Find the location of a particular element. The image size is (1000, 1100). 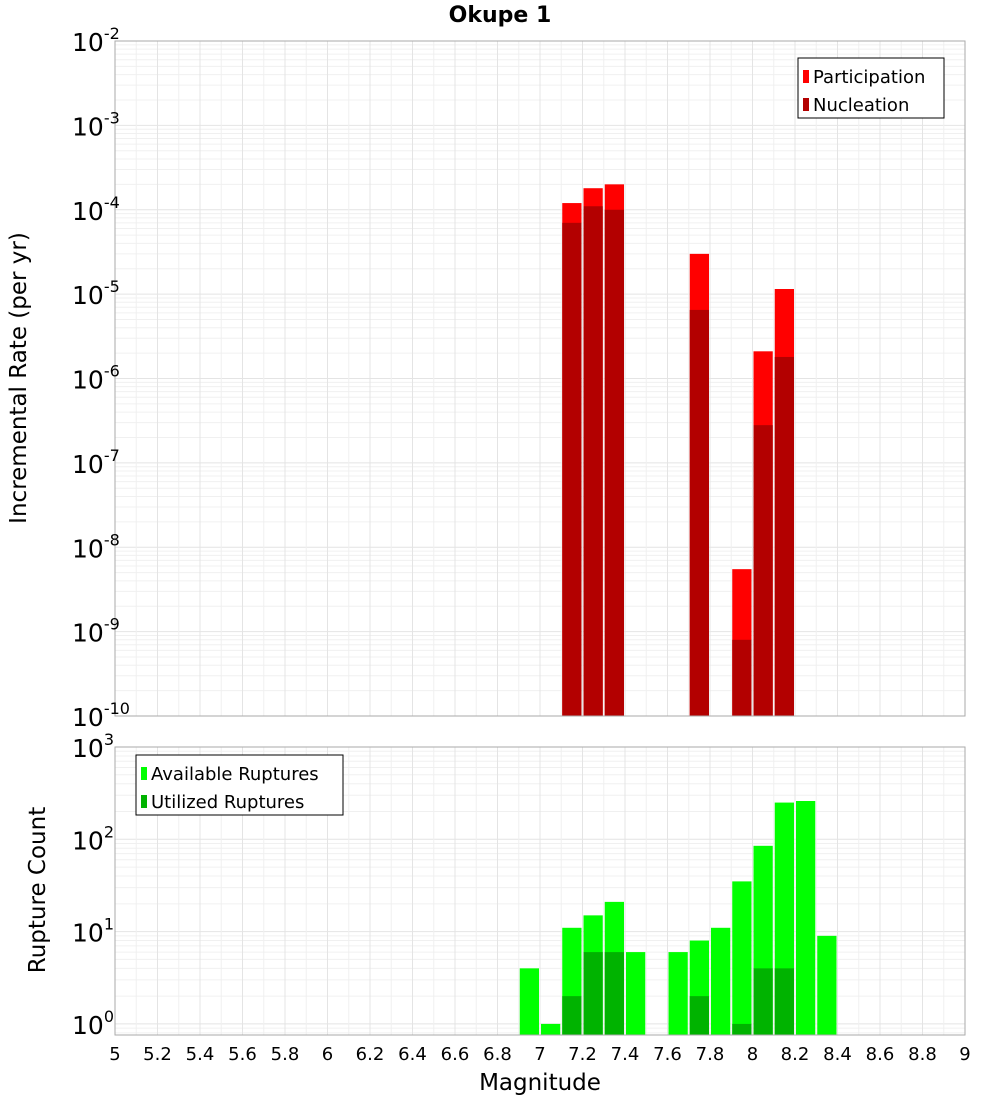

y-tick-exponent: -7 is located at coordinates (112, 455).